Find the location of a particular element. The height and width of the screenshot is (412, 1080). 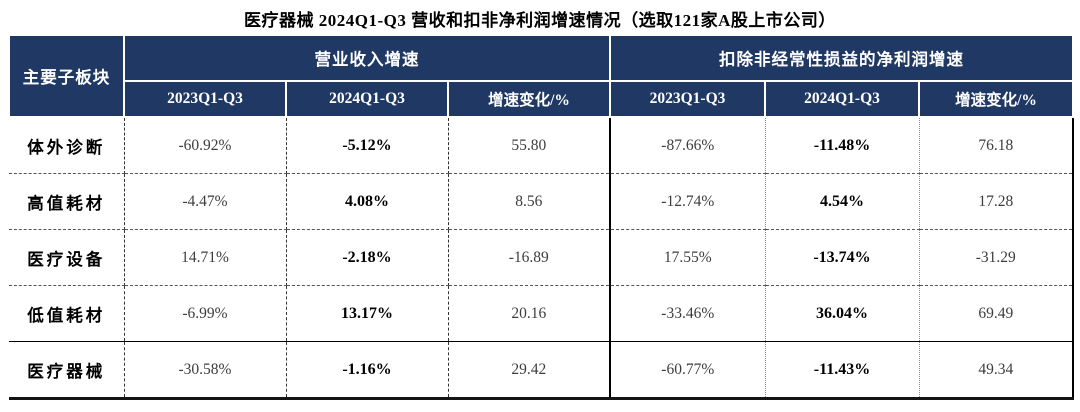

value-cell: -16.89 is located at coordinates (530, 257).